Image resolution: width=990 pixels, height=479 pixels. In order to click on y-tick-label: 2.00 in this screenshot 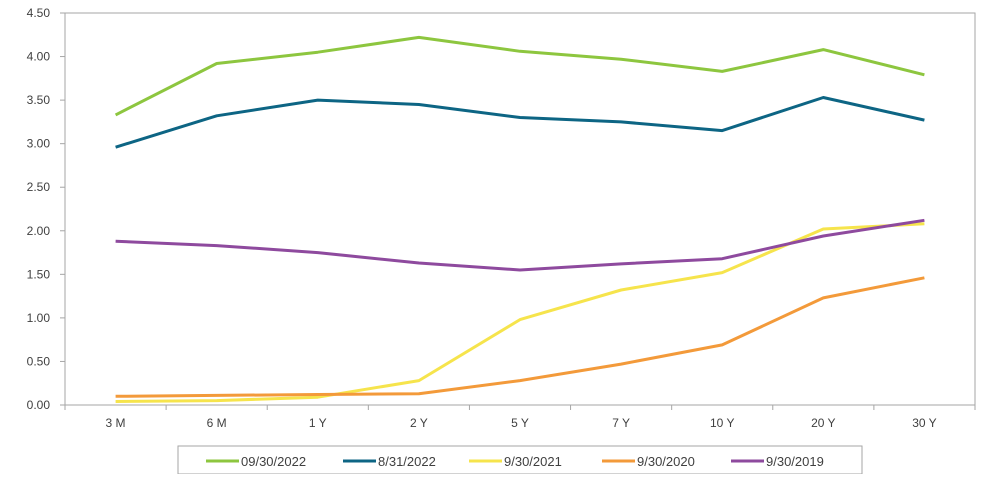, I will do `click(39, 231)`.